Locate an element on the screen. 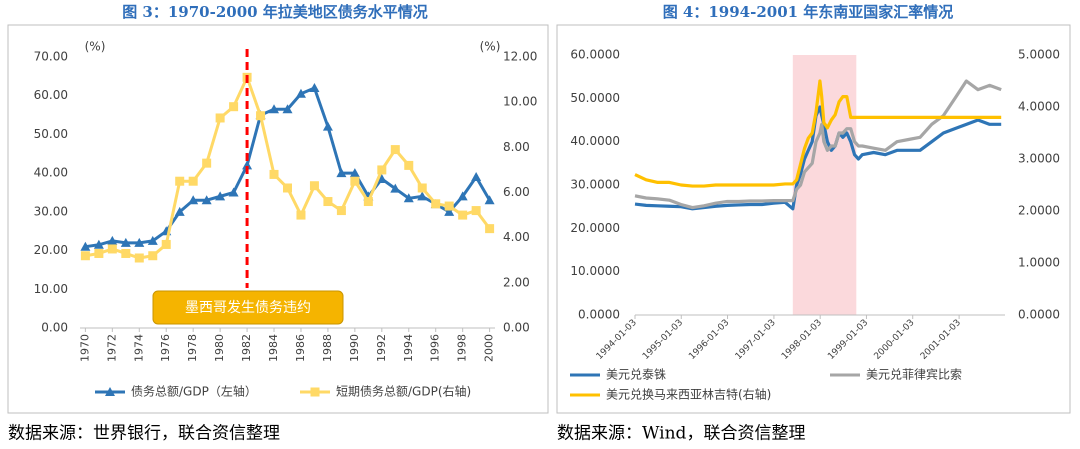 This screenshot has width=1080, height=449. x-tick-label: 1976 is located at coordinates (165, 348).